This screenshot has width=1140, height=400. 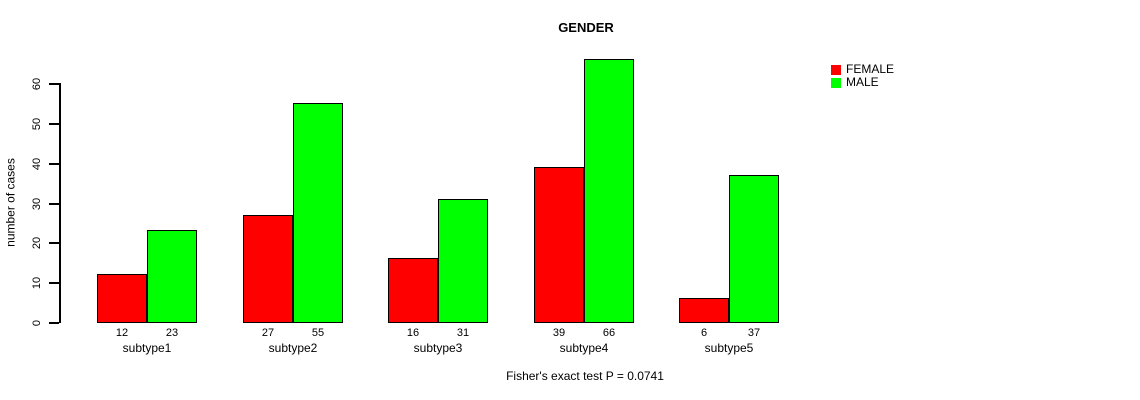 What do you see at coordinates (754, 333) in the screenshot?
I see `bar-value-label: 37` at bounding box center [754, 333].